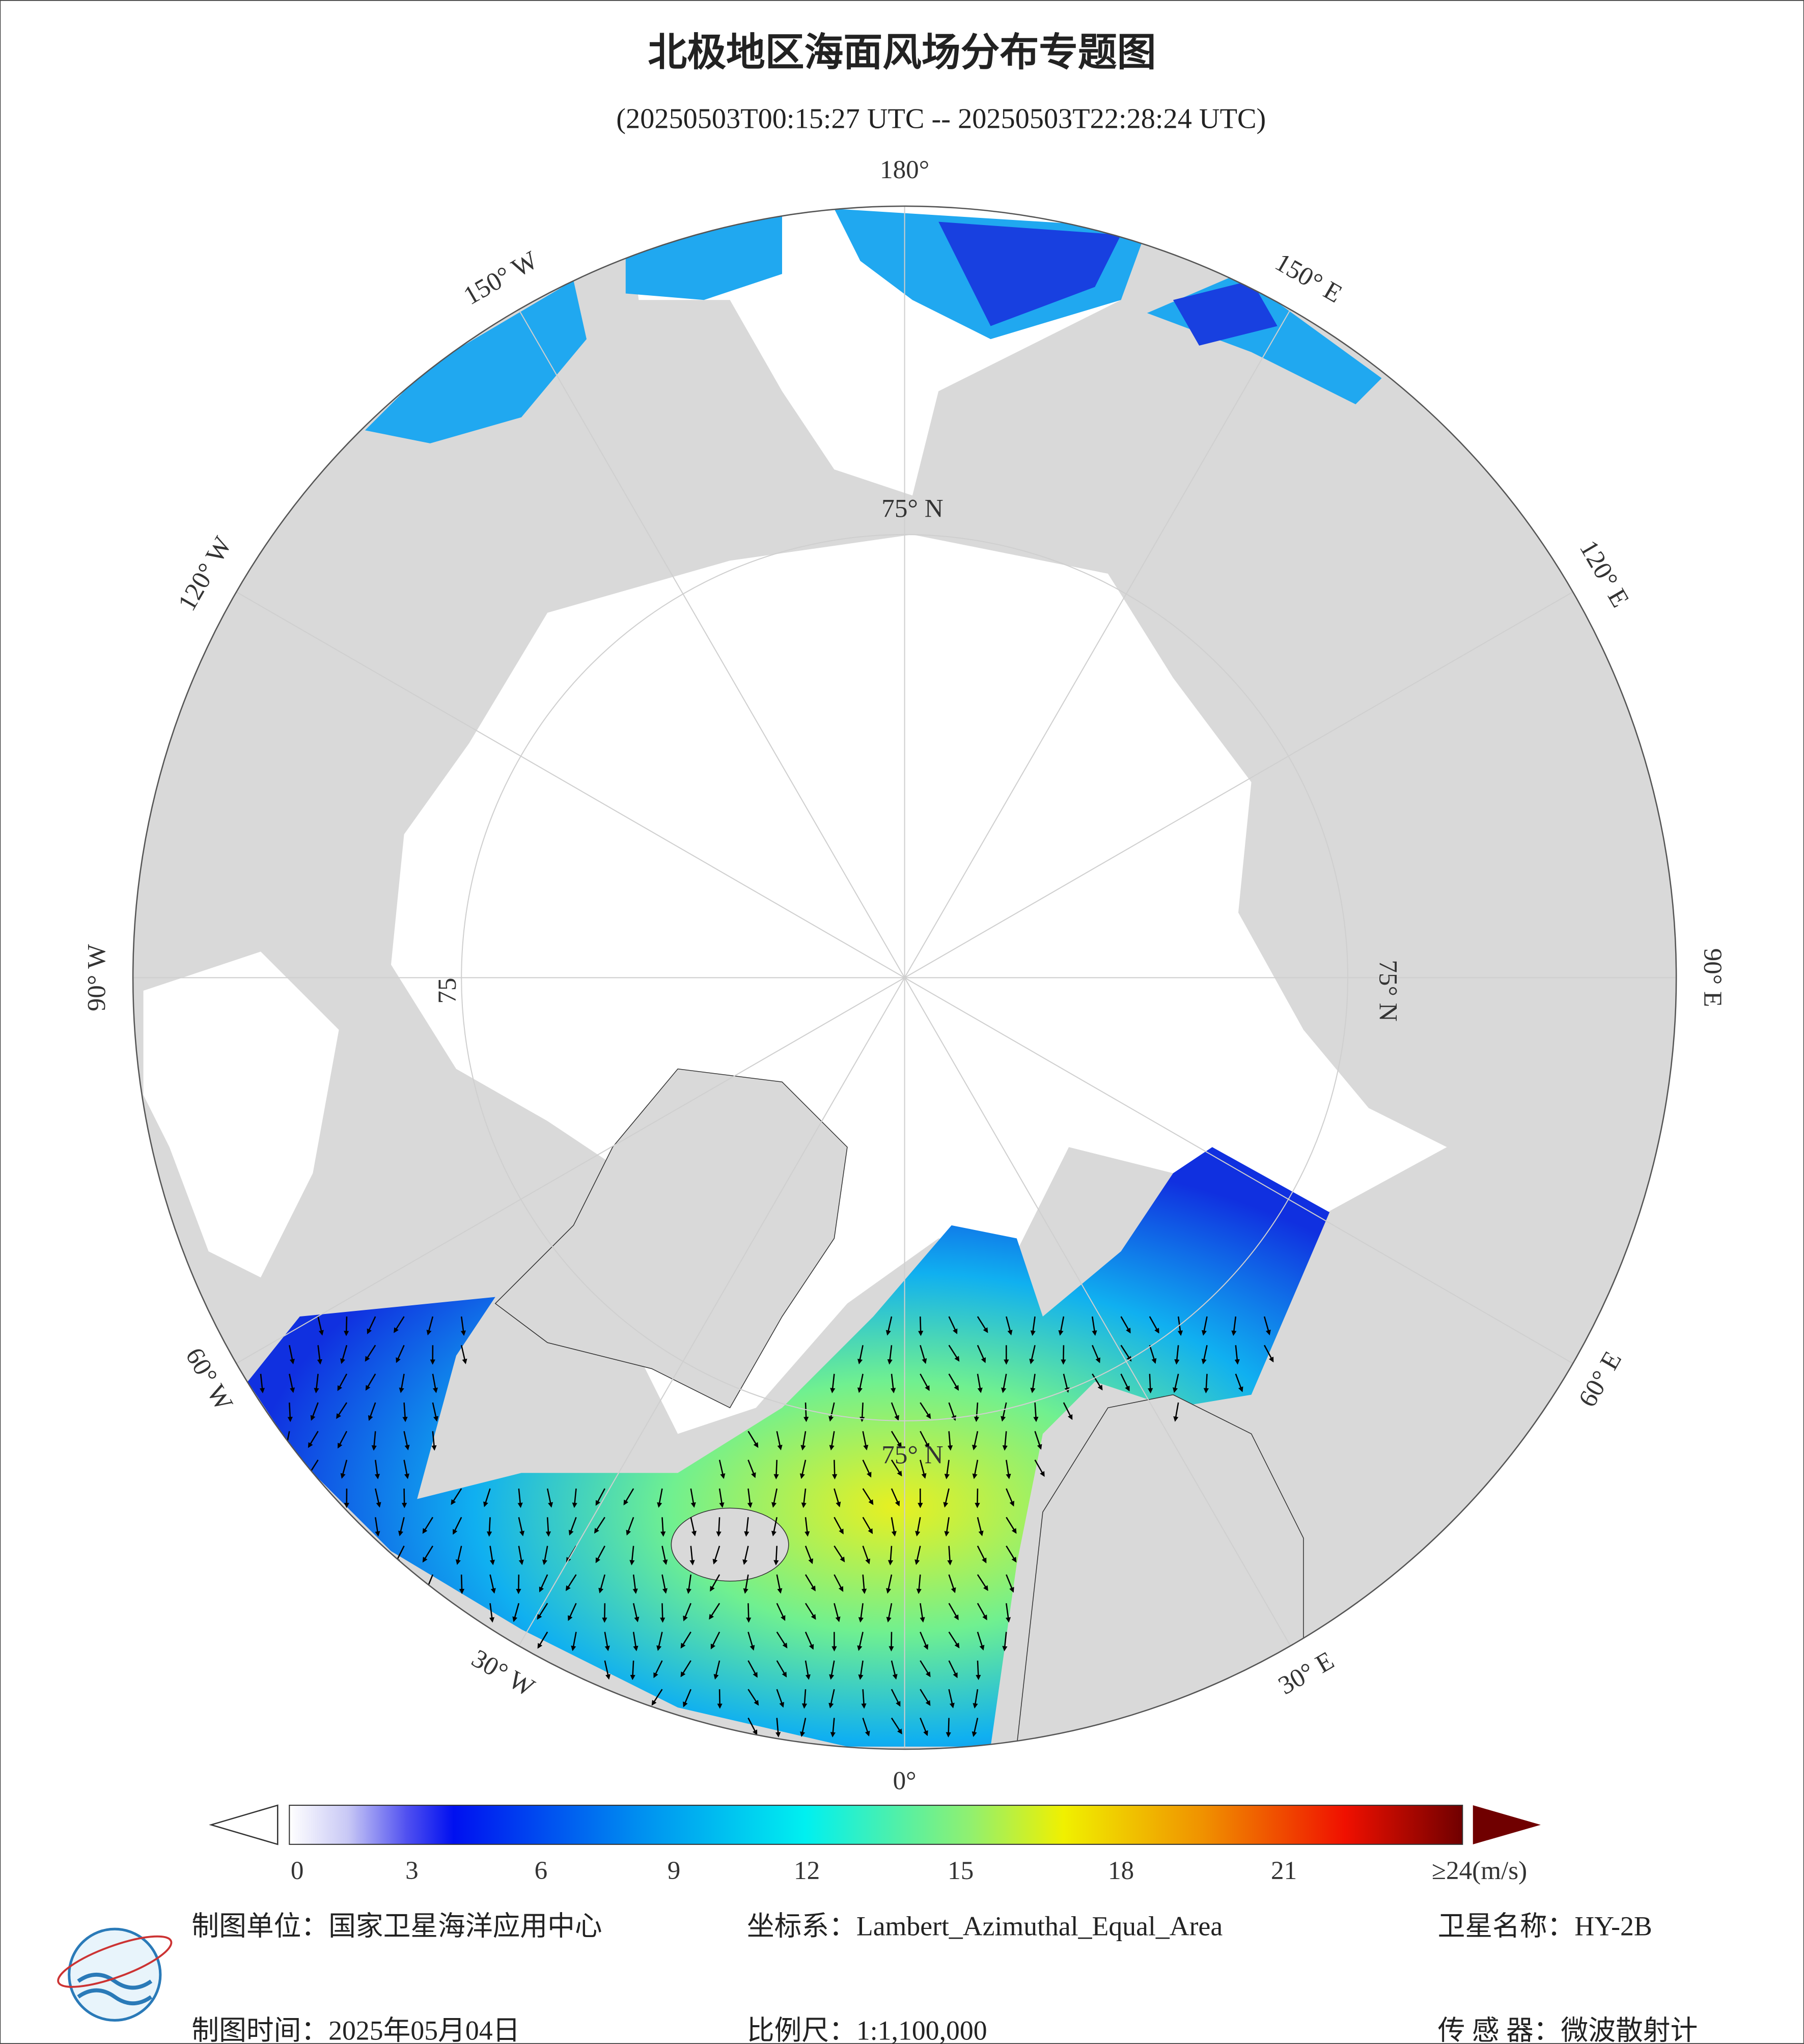 The image size is (1804, 2044). I want to click on colorbar-tick-label: 18, so click(1121, 1870).